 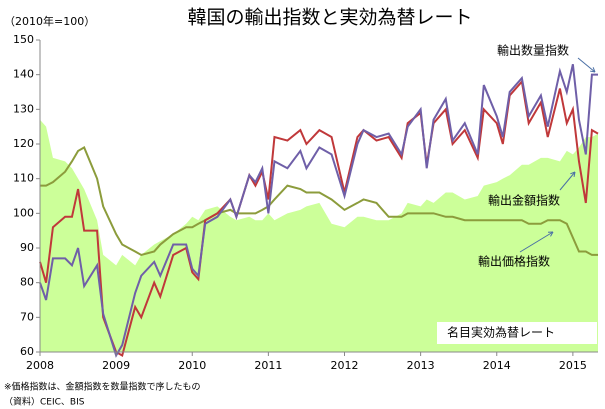 I want to click on series-label: 輸出数量指数, so click(x=533, y=50).